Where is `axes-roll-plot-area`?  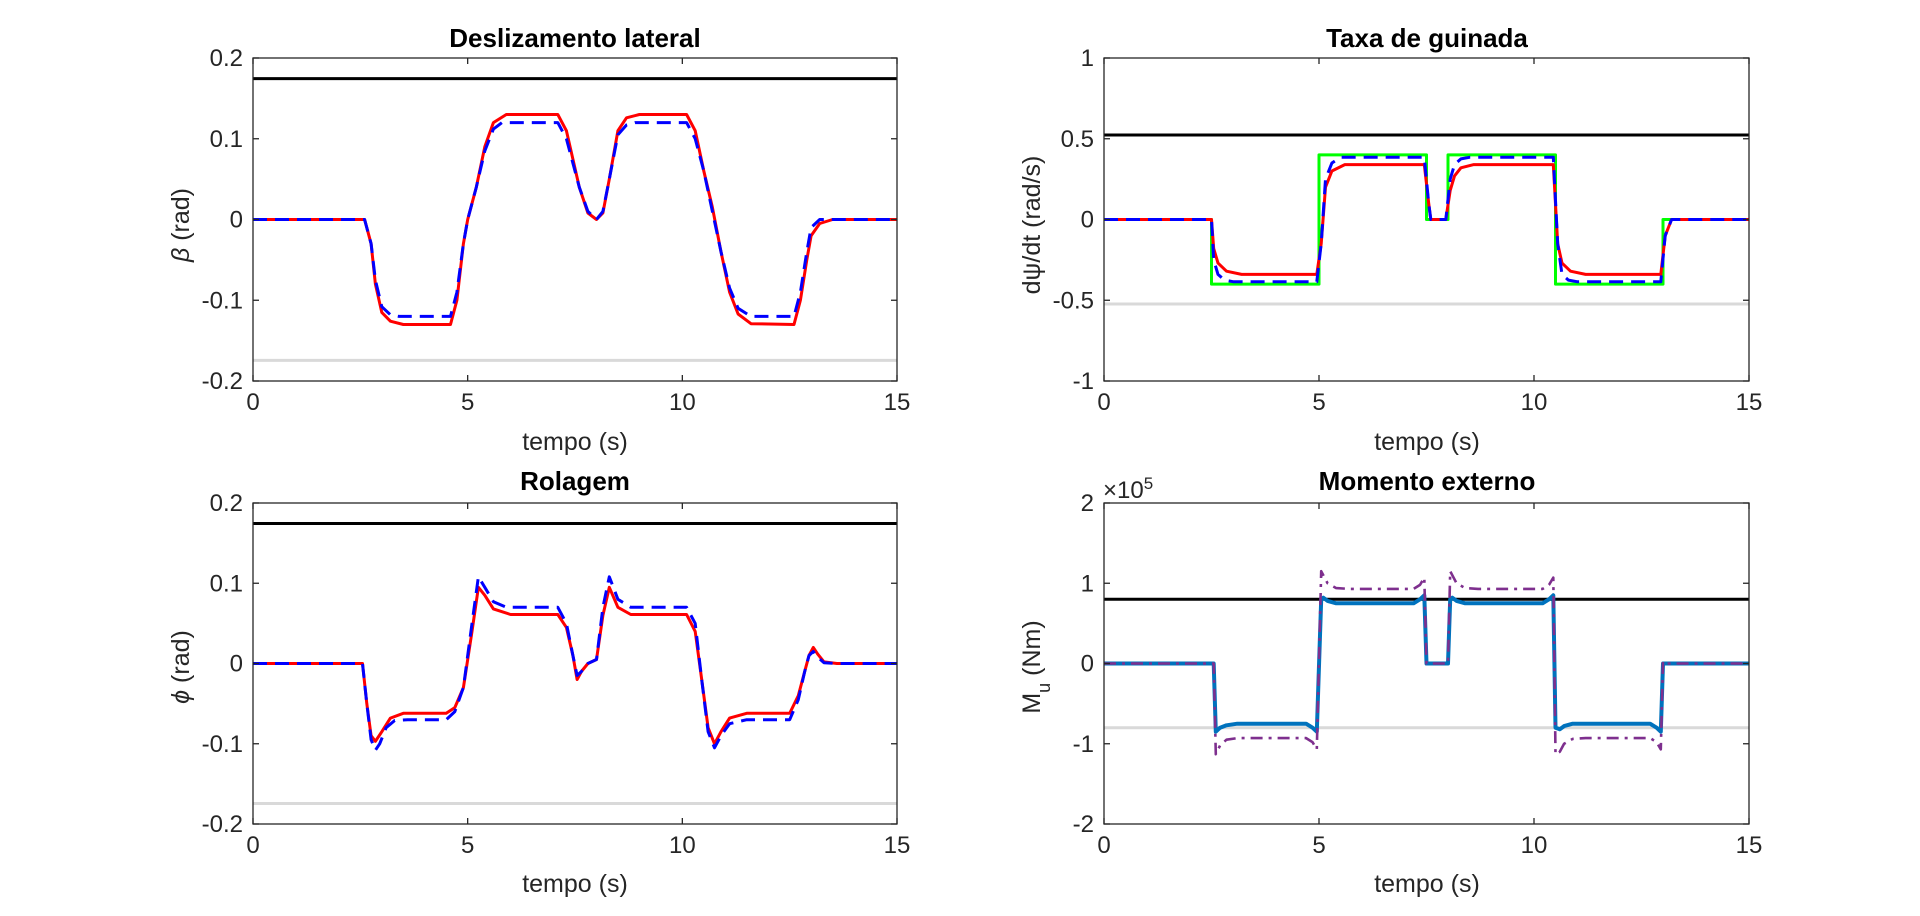
axes-roll-plot-area is located at coordinates (575, 663).